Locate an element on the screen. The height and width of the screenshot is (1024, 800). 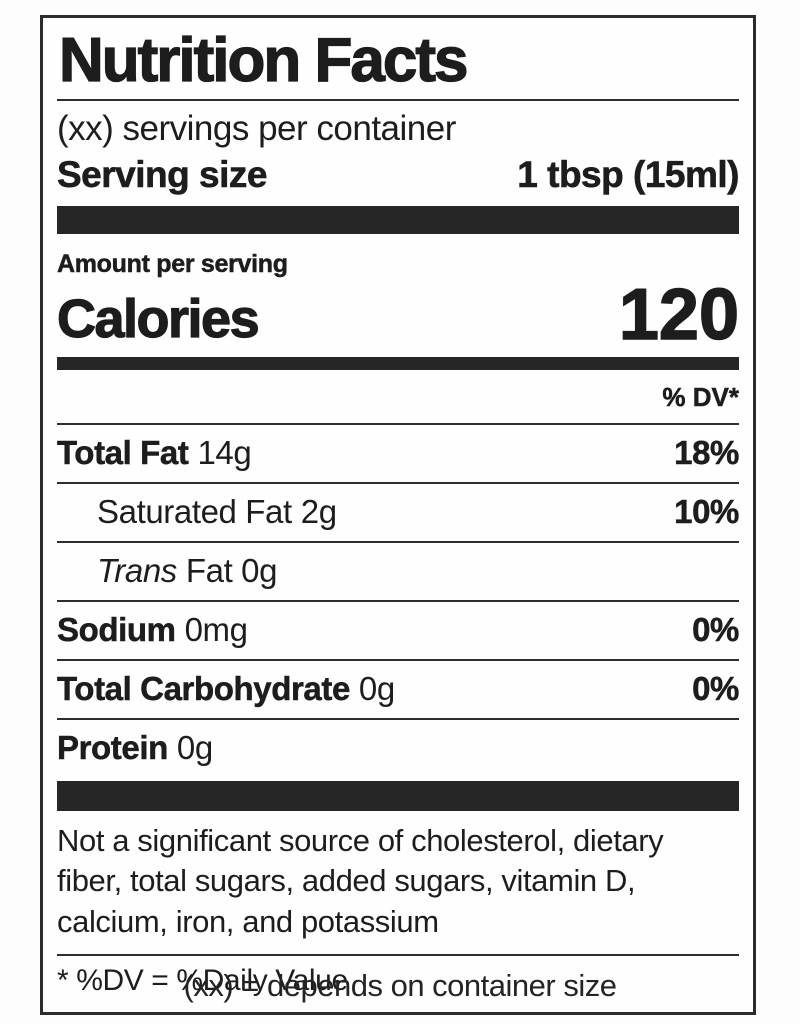
nutrient-row-total-carbohydrate: Total Carbohydrate 0g 0% is located at coordinates (398, 688).